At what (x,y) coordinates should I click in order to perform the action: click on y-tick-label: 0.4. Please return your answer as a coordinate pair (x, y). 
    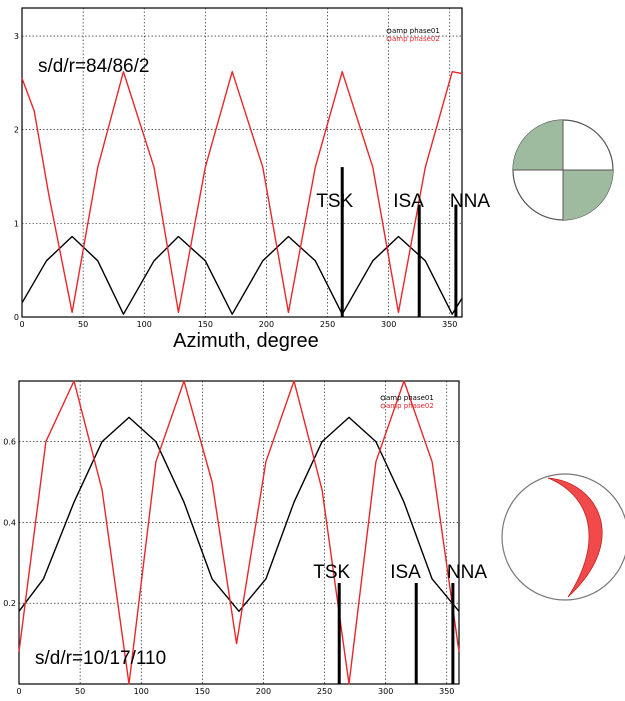
    Looking at the image, I should click on (9, 522).